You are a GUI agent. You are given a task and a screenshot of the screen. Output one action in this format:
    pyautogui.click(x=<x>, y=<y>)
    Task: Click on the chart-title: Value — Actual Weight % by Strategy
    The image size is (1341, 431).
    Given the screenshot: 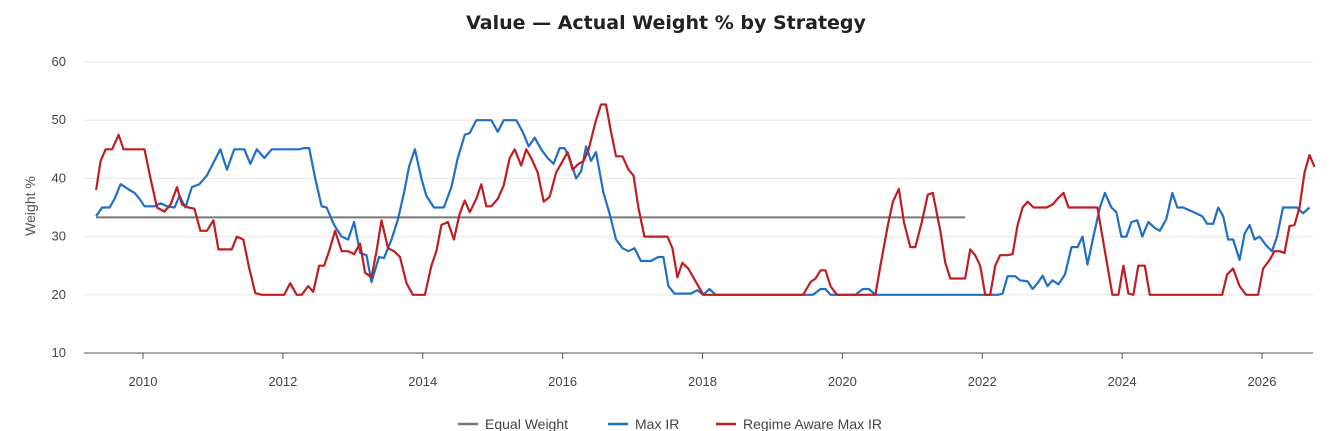 What is the action you would take?
    pyautogui.click(x=666, y=23)
    